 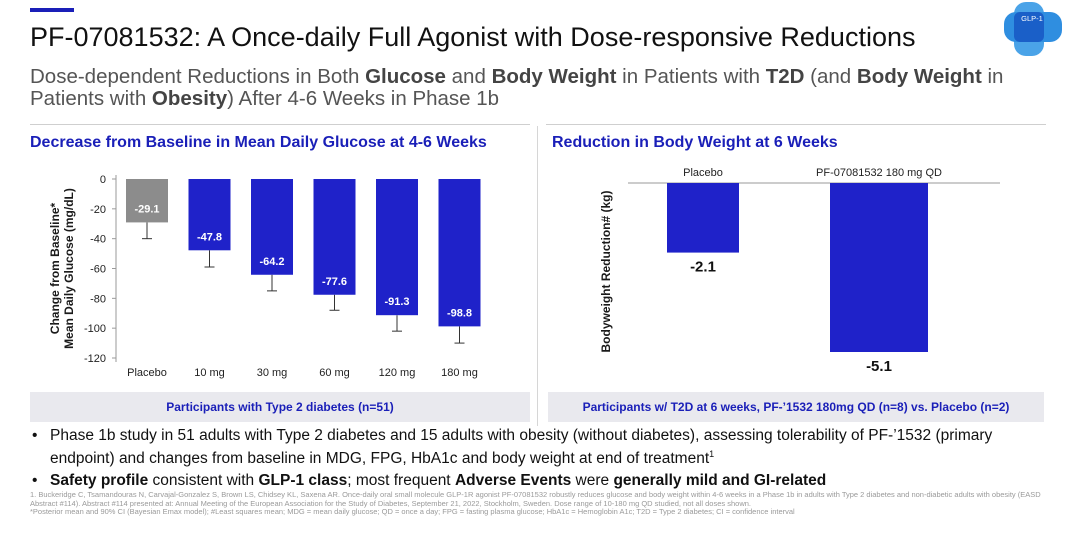 What do you see at coordinates (280, 124) in the screenshot?
I see `left-section-divider` at bounding box center [280, 124].